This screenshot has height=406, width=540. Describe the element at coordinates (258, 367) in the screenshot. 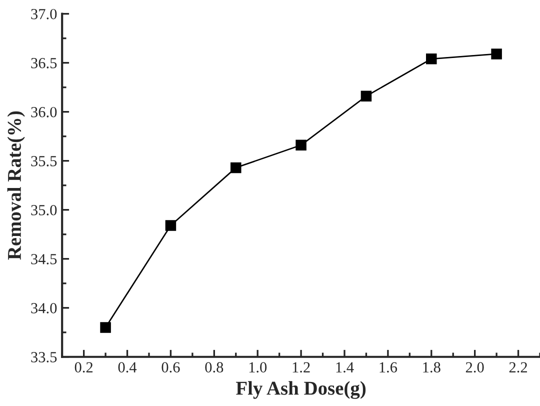

I see `x-tick-label: 1.0` at that location.